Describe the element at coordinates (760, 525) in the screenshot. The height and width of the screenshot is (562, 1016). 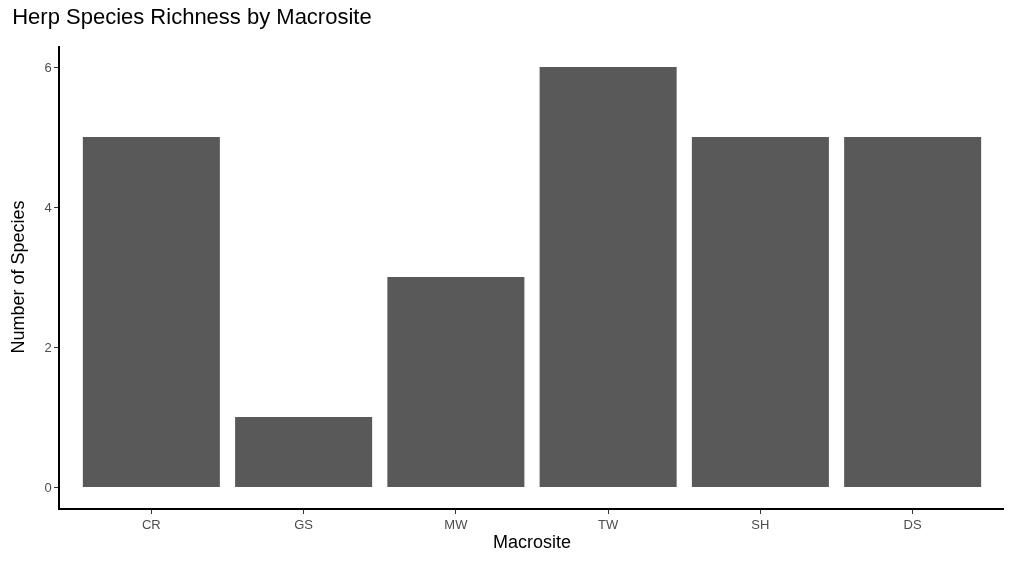
I see `x-tick-label: SH` at that location.